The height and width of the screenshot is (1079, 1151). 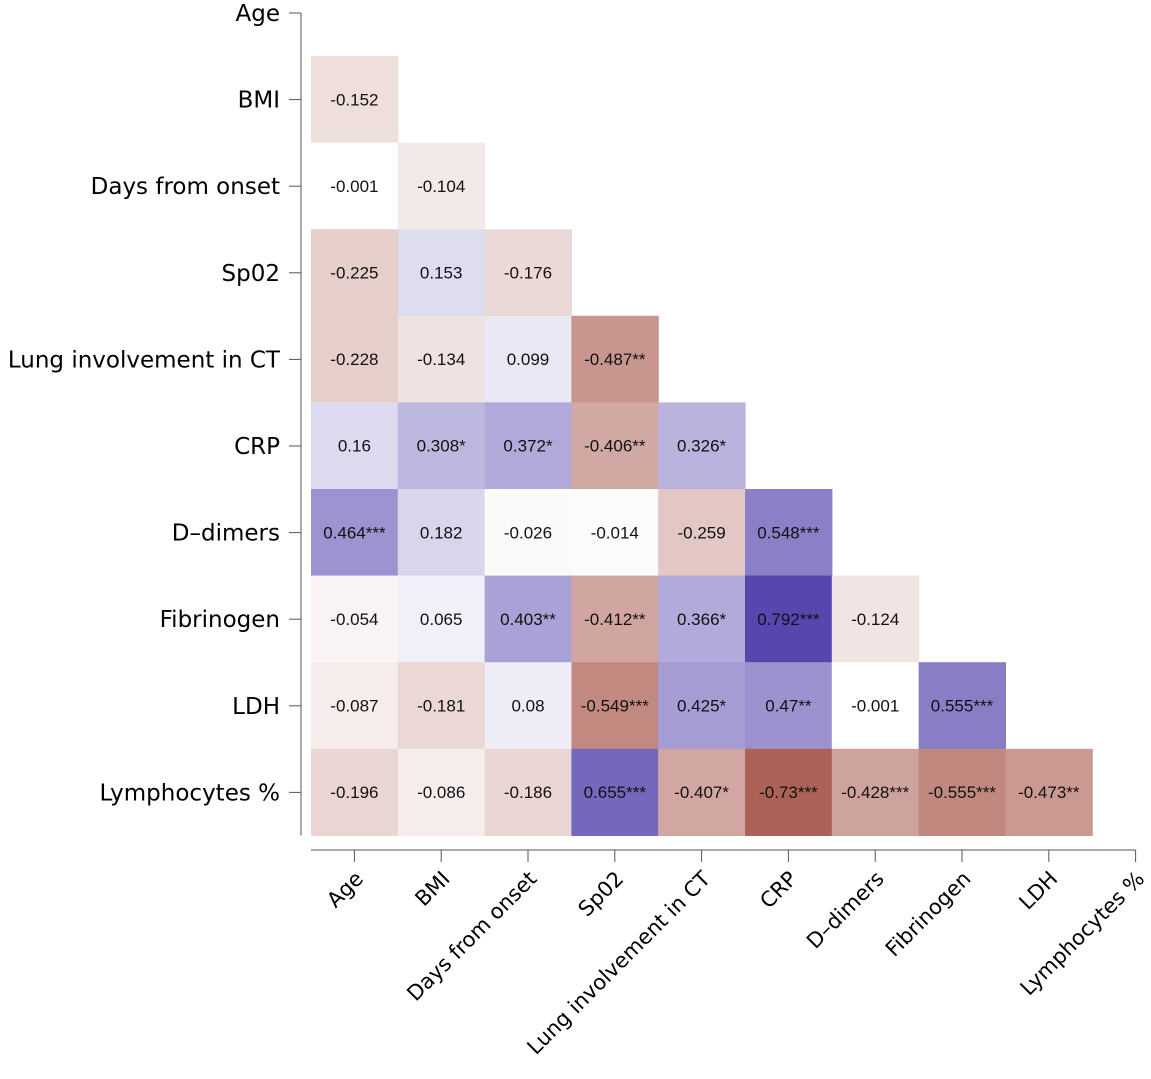 I want to click on cell-value-label: -0.001, so click(x=354, y=186).